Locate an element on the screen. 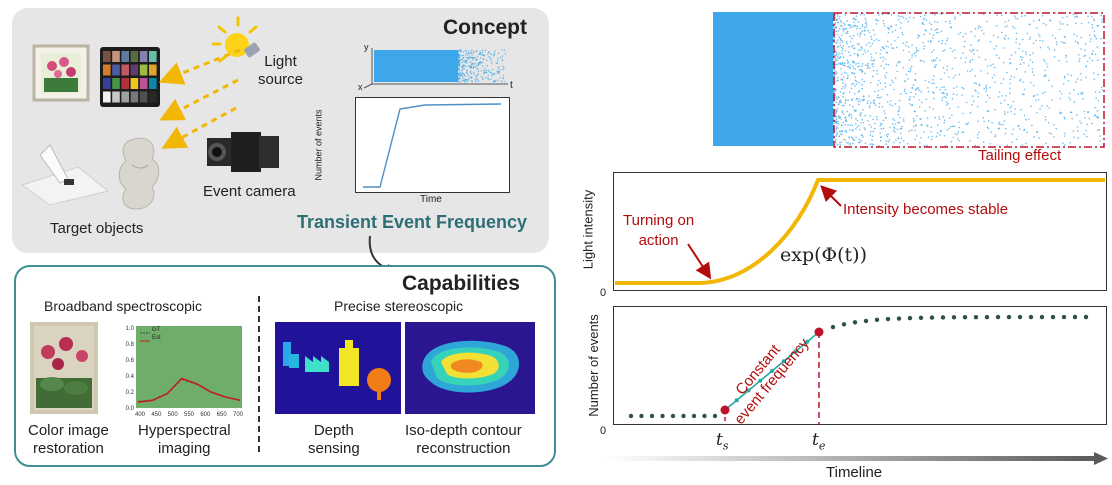 The width and height of the screenshot is (1112, 485). checker-patch is located at coordinates (153, 83).